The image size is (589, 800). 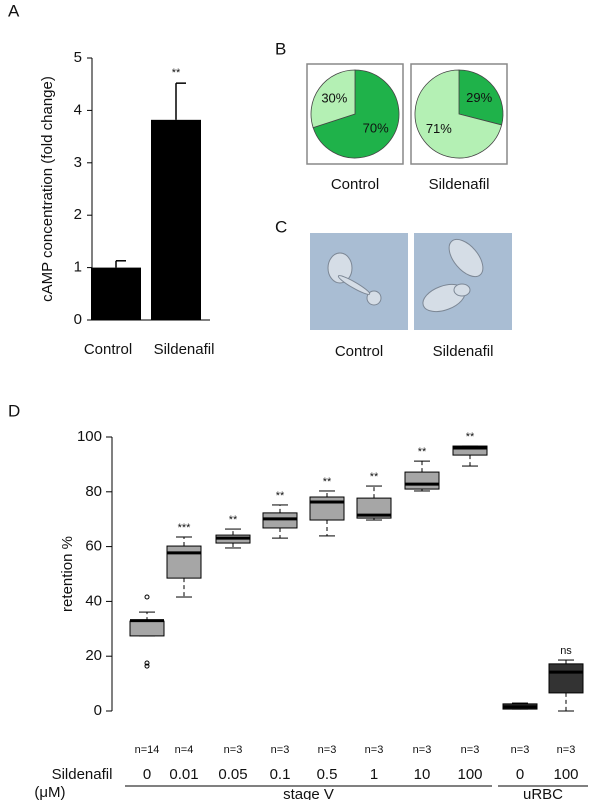 What do you see at coordinates (439, 128) in the screenshot?
I see `pie-label: 71%` at bounding box center [439, 128].